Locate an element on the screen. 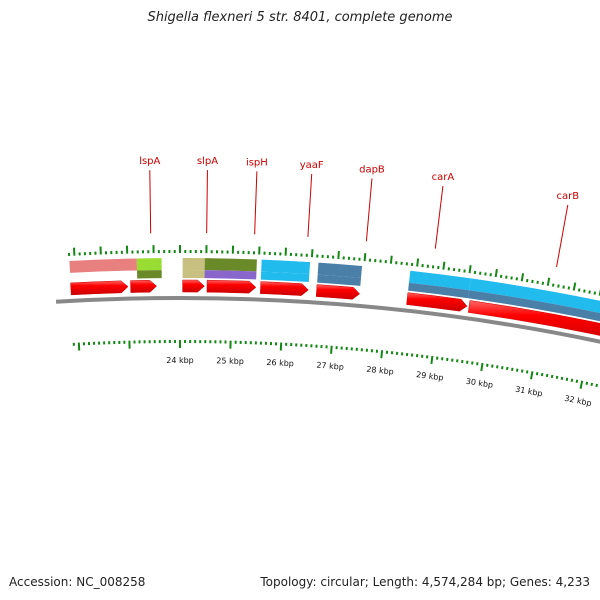  backbone-ring is located at coordinates (327, 320).